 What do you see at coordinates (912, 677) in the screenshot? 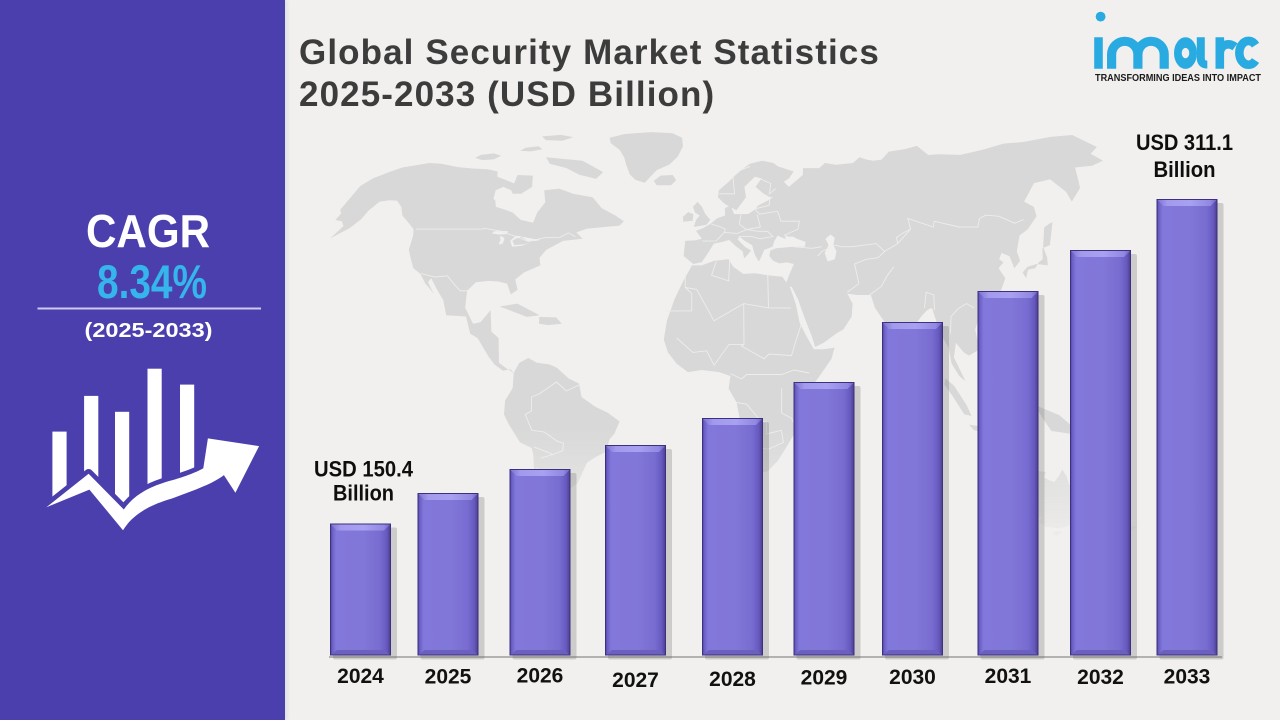
I see `svg-text: 2030` at bounding box center [912, 677].